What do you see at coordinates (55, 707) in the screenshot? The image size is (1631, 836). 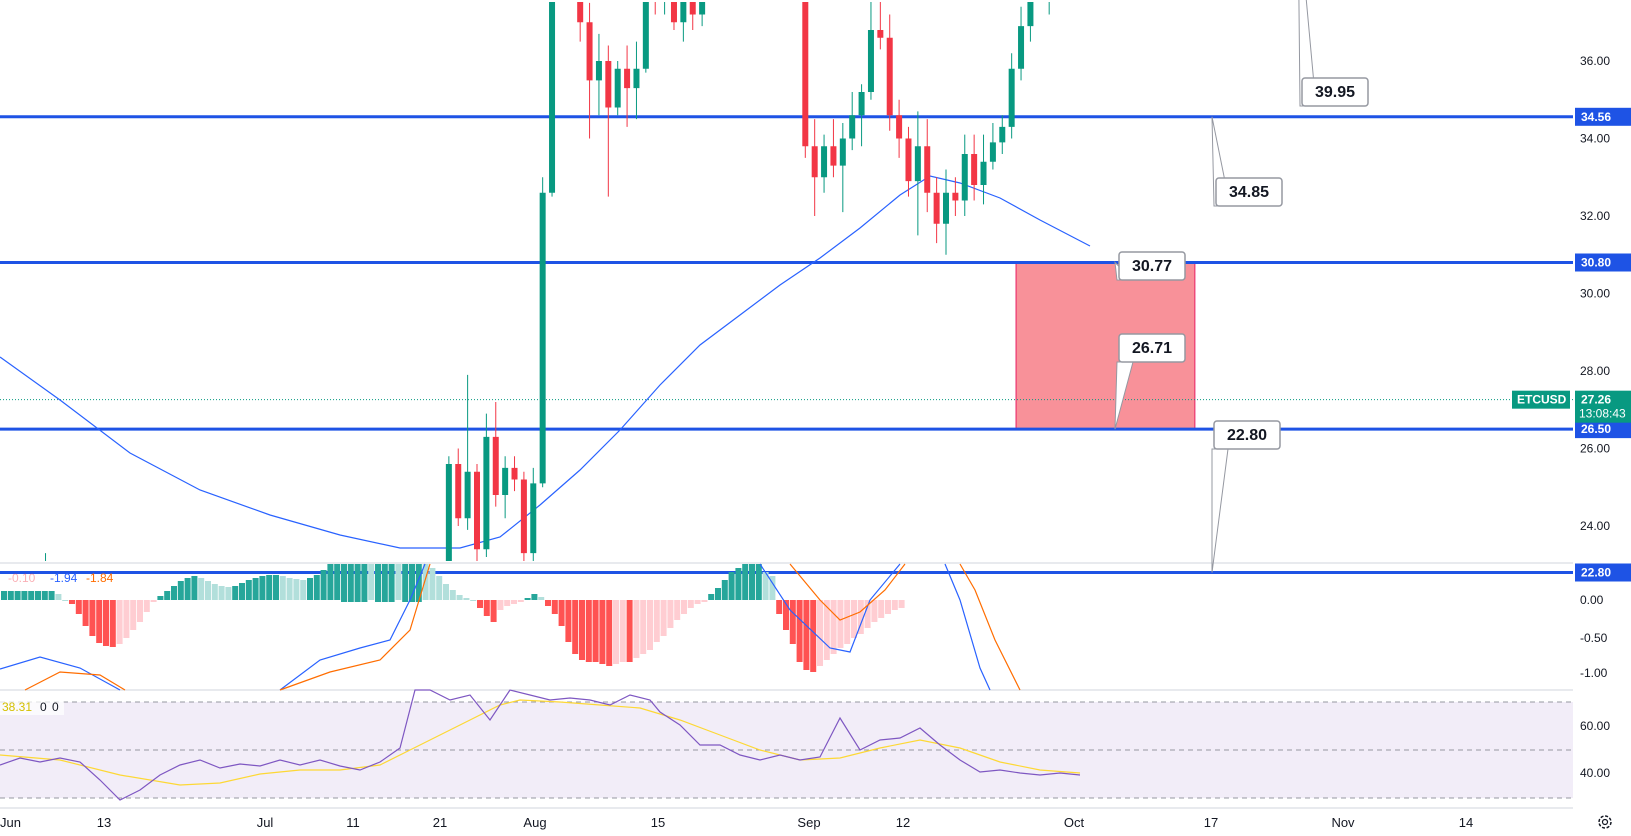 I see `rsi-legend-zero: 0` at bounding box center [55, 707].